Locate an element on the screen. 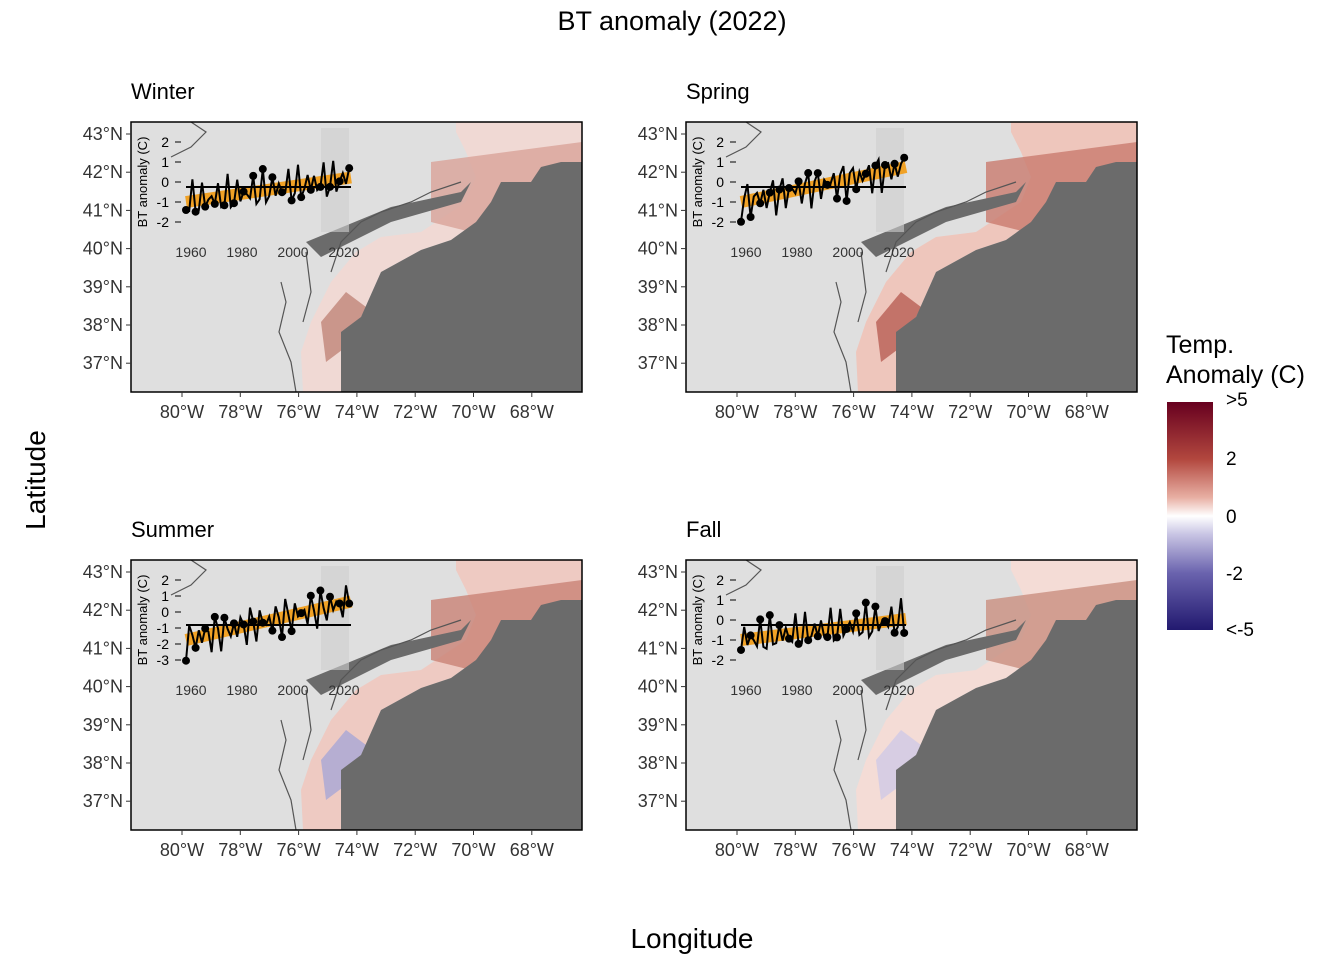  inset-x-tick-label: 1960 is located at coordinates (190, 252).